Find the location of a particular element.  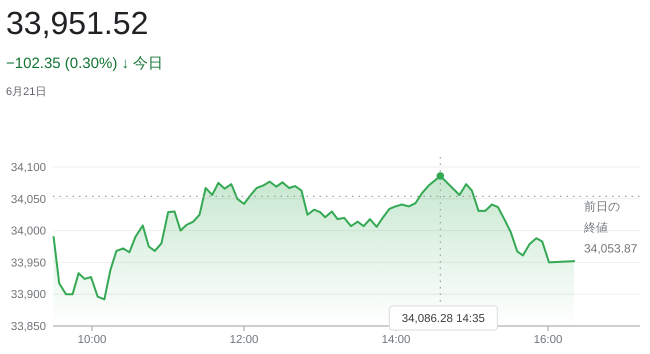

x-tick-label: 16:00 is located at coordinates (548, 340).